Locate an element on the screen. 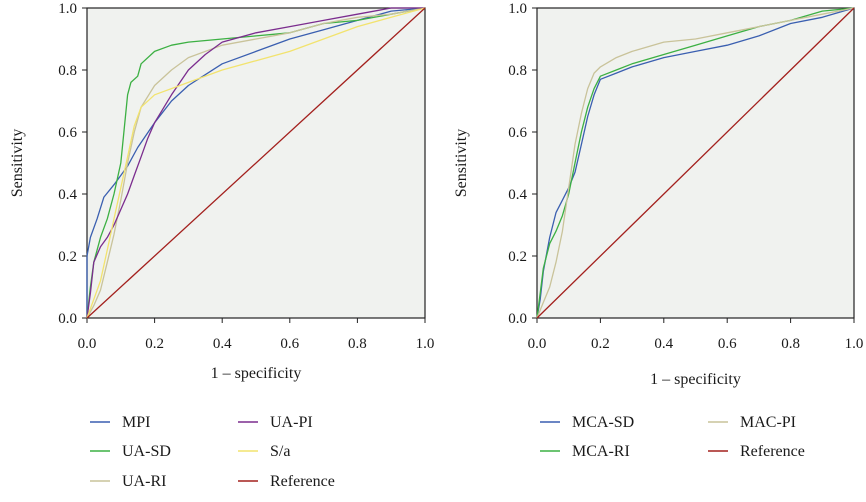 The width and height of the screenshot is (866, 502). legend-label: S/a is located at coordinates (280, 451).